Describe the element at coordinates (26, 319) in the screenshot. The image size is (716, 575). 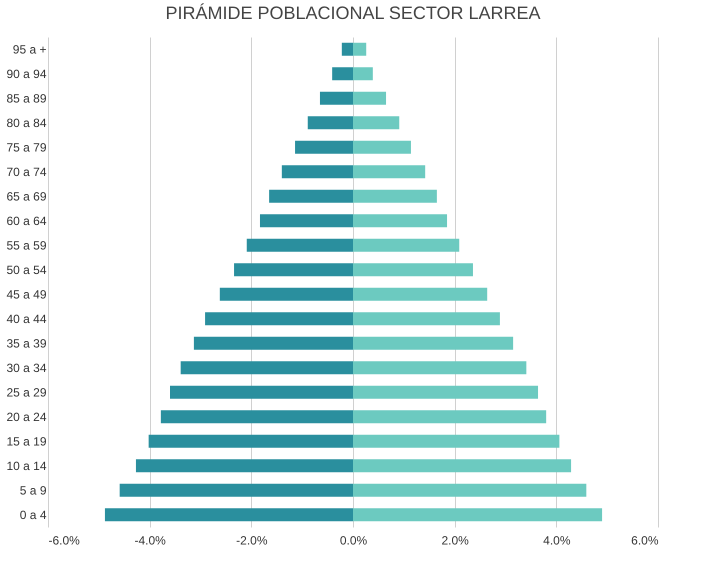
I see `y-tick-label: 40 a 44` at that location.